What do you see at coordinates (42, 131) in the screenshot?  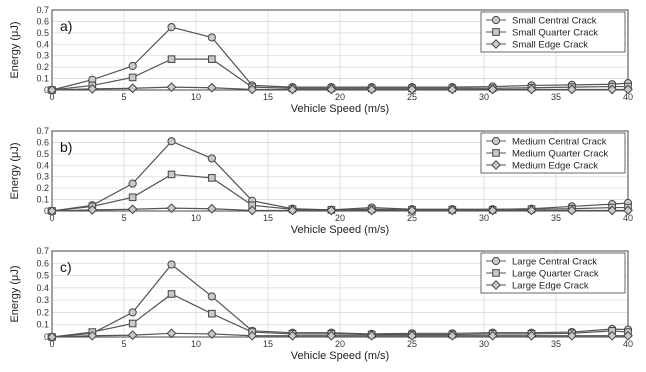 I see `y-tick-label: 0.7` at bounding box center [42, 131].